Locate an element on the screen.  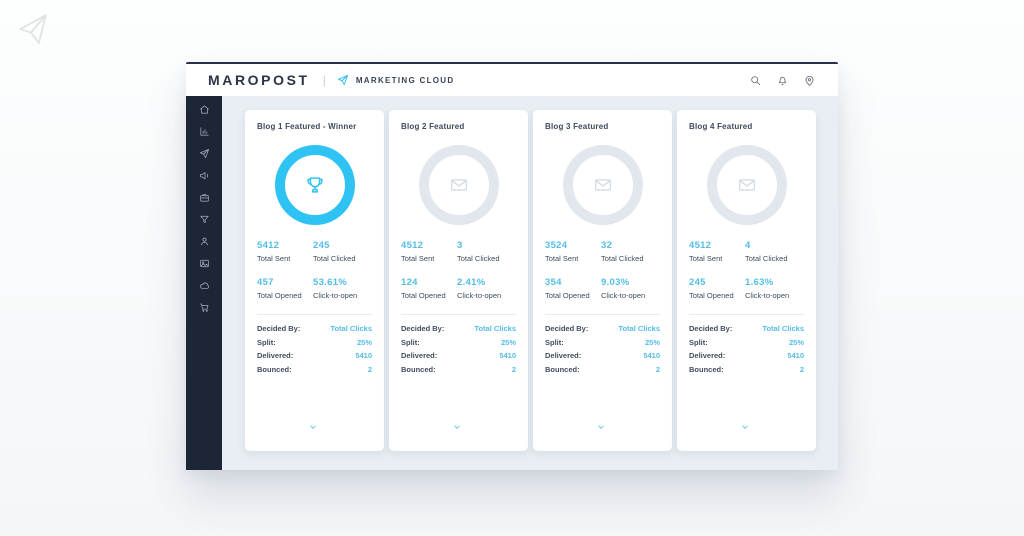
stat-value: 354 is located at coordinates (553, 282).